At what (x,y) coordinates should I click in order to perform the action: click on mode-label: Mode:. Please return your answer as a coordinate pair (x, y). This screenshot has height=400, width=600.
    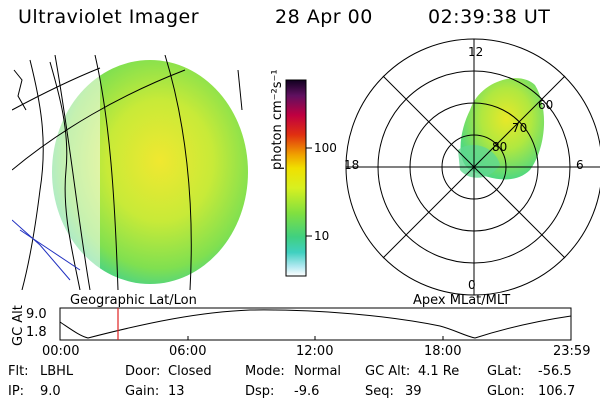
    Looking at the image, I should click on (265, 371).